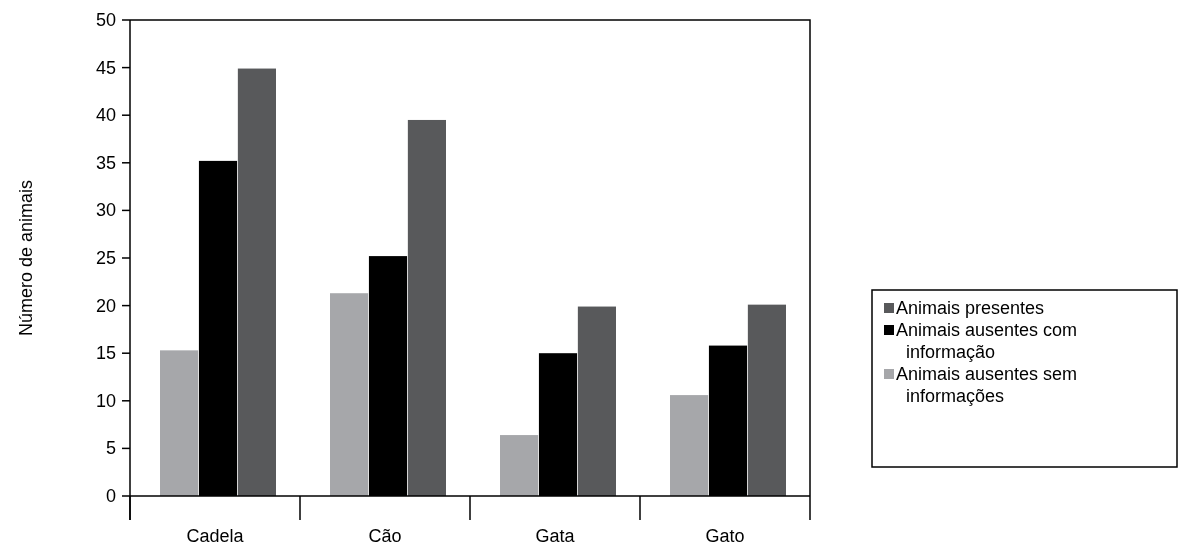  I want to click on y-tick-label: 50, so click(105, 20).